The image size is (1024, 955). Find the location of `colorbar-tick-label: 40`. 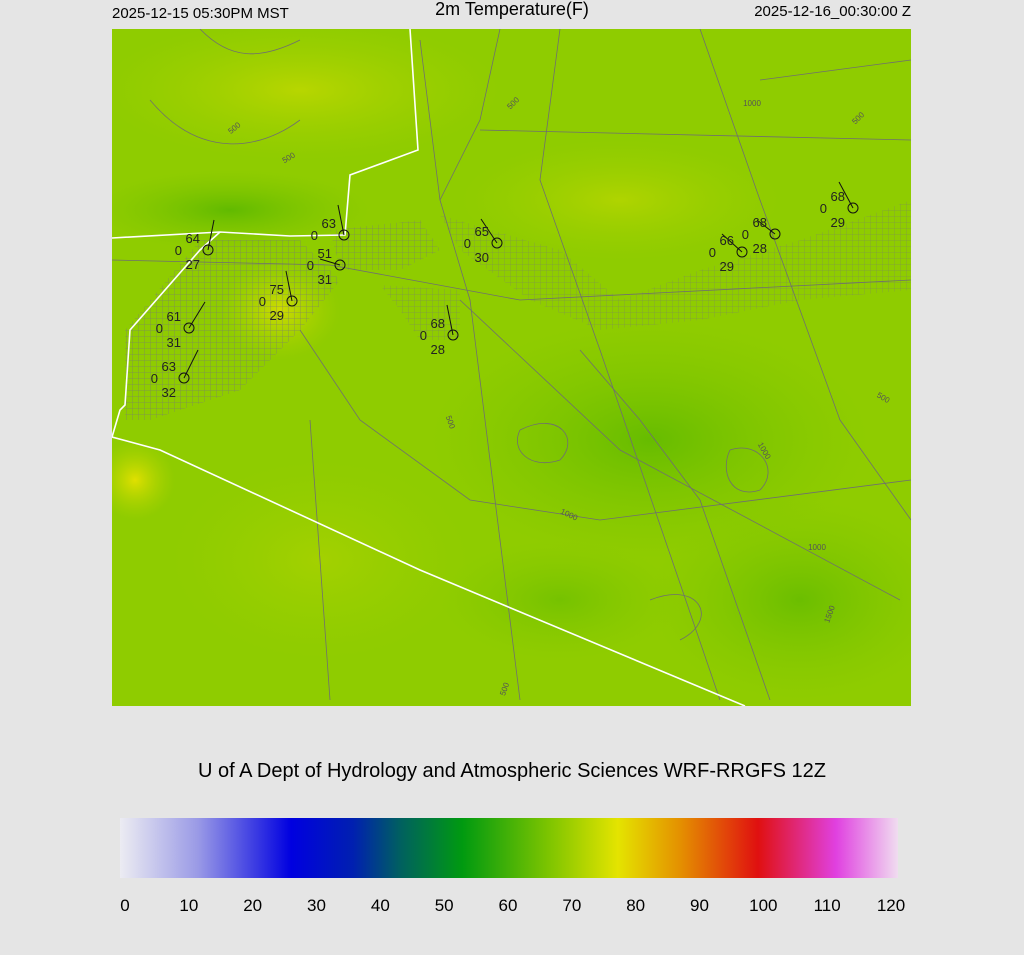

colorbar-tick-label: 40 is located at coordinates (380, 905).